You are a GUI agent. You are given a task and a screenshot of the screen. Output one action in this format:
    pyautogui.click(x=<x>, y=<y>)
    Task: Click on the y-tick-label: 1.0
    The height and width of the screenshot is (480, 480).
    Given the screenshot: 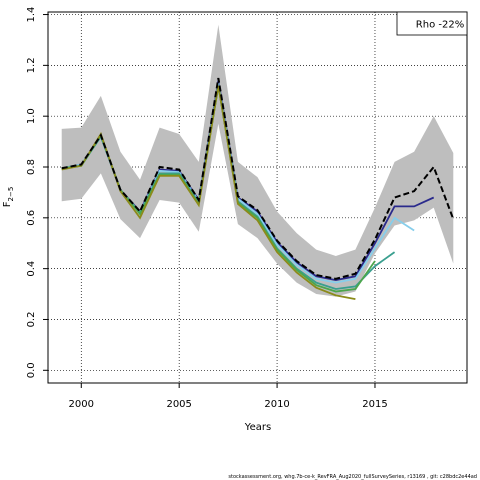 What is the action you would take?
    pyautogui.click(x=31, y=116)
    